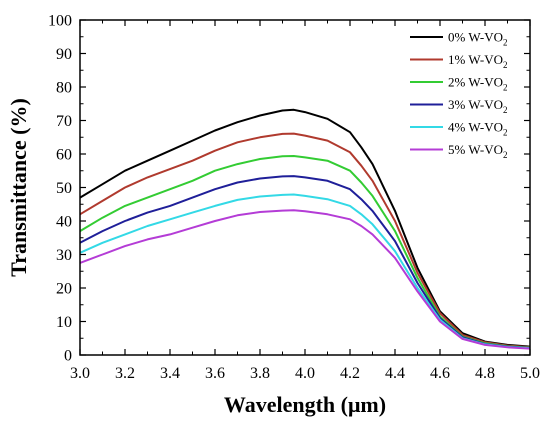 The image size is (550, 428). Describe the element at coordinates (478, 61) in the screenshot. I see `legend-label-1: 1% W-VO2` at that location.